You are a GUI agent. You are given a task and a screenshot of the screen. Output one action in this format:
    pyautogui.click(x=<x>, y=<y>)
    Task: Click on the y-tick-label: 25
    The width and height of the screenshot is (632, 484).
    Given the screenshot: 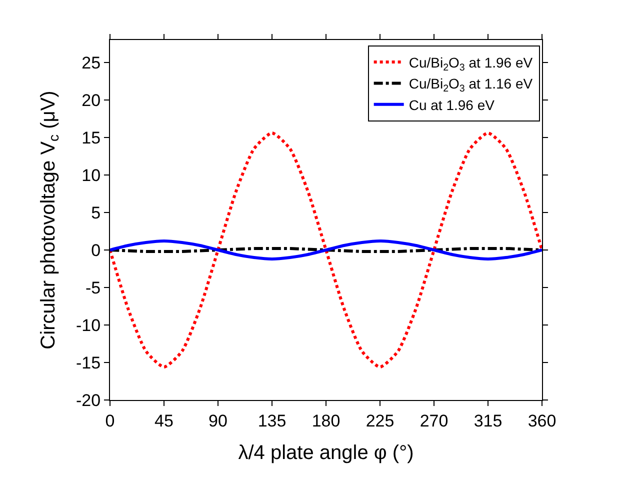 What is the action you would take?
    pyautogui.click(x=91, y=62)
    